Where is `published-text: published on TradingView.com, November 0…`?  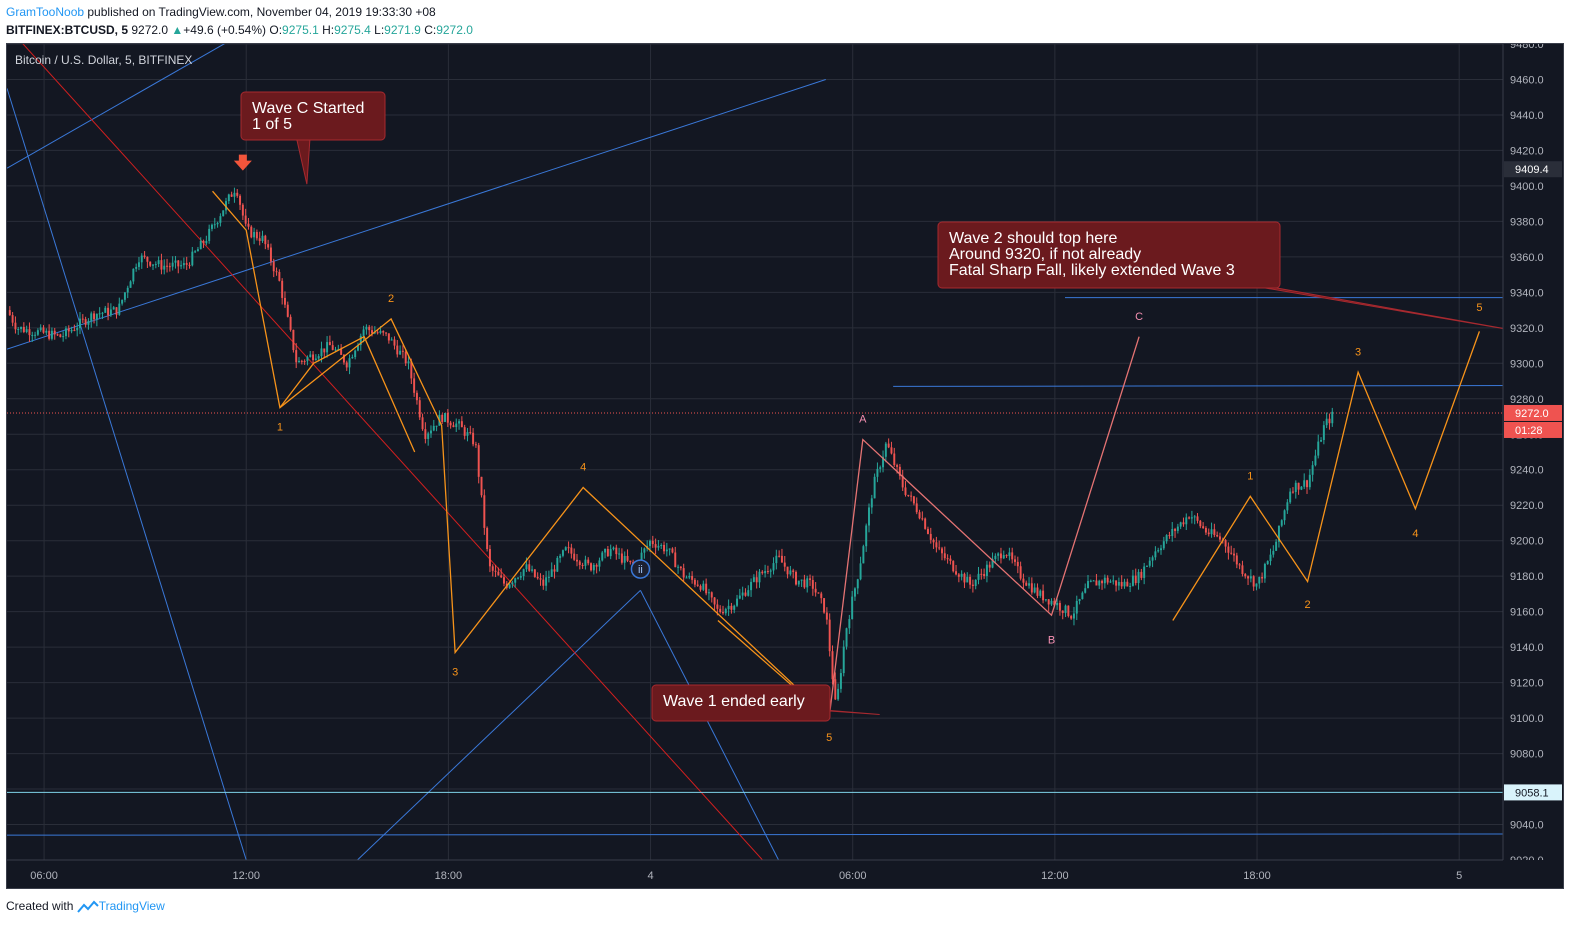 published-text: published on TradingView.com, November 0… is located at coordinates (260, 12).